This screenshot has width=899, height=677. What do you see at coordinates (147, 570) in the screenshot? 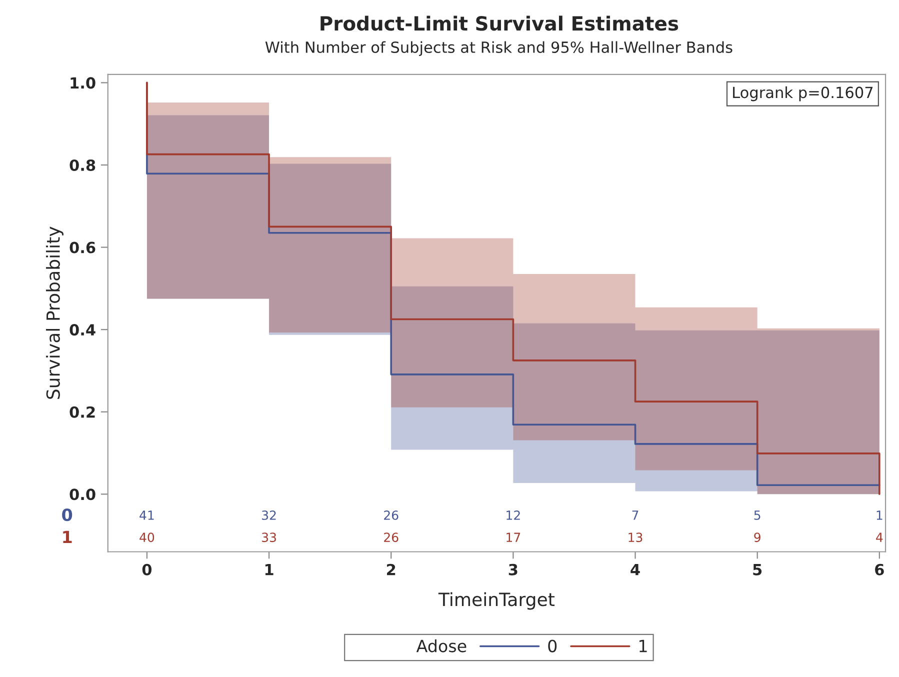
I see `x-tick-label: 0` at bounding box center [147, 570].